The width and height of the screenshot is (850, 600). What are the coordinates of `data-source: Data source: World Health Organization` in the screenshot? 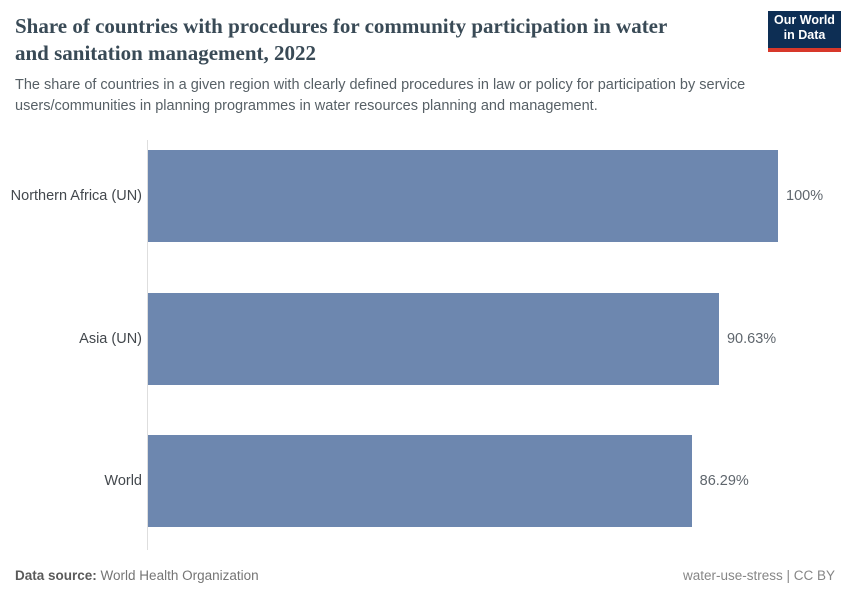 It's located at (137, 575).